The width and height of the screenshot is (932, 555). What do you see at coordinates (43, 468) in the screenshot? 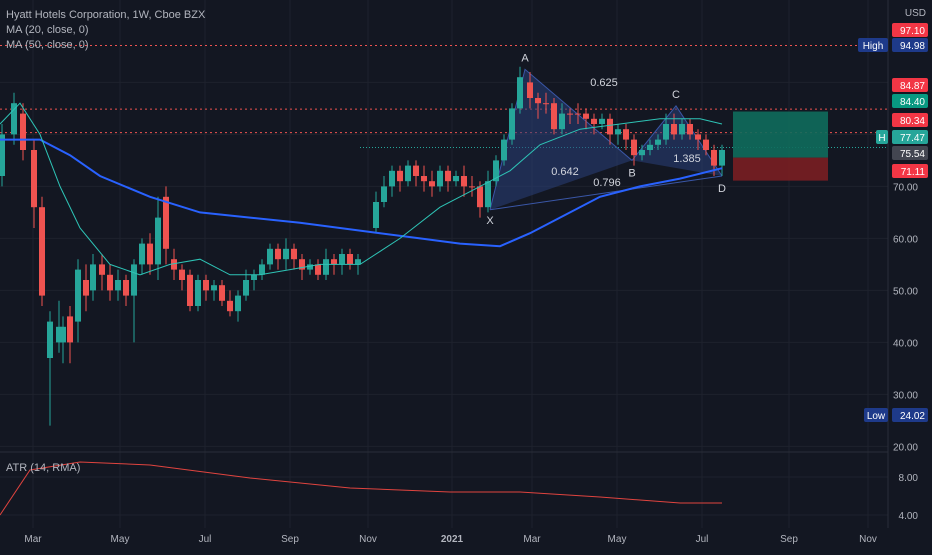
I see `atr-label: ATR (14, RMA)` at bounding box center [43, 468].